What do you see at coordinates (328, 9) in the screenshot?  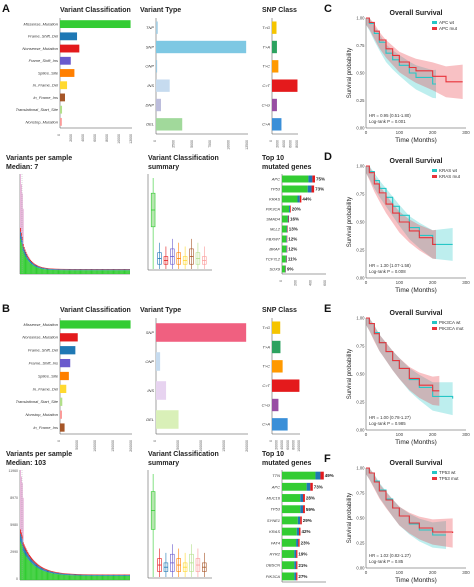 I see `panel-label-c: C` at bounding box center [328, 9].